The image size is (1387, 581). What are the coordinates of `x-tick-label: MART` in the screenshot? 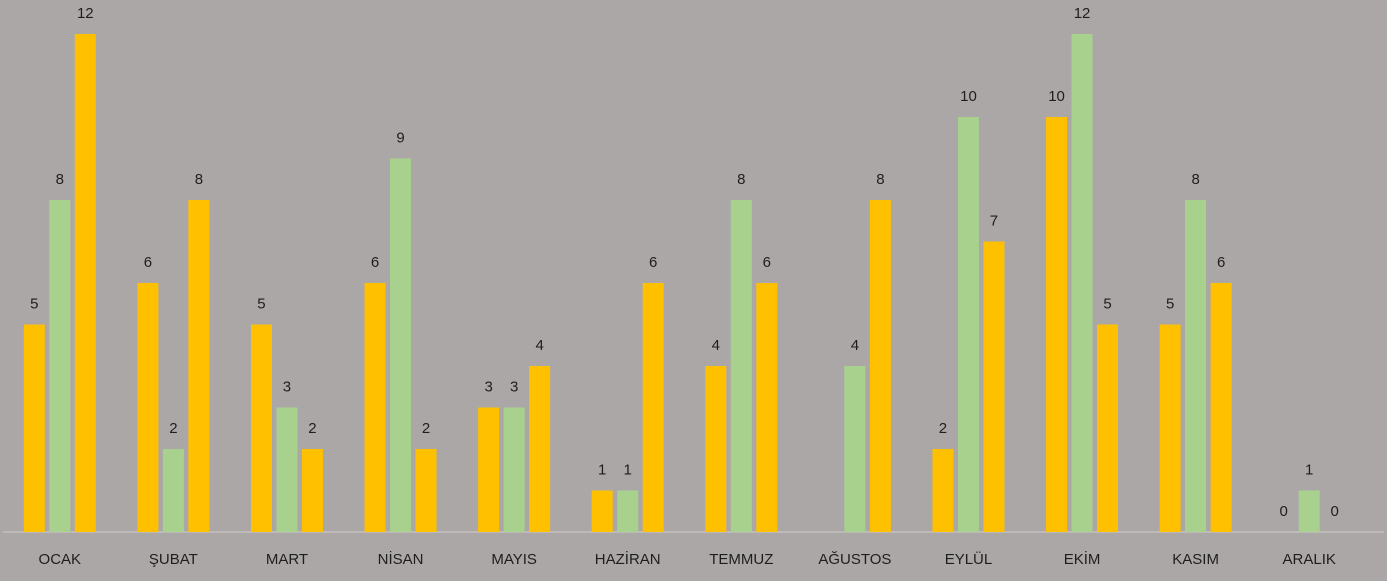 It's located at (287, 559).